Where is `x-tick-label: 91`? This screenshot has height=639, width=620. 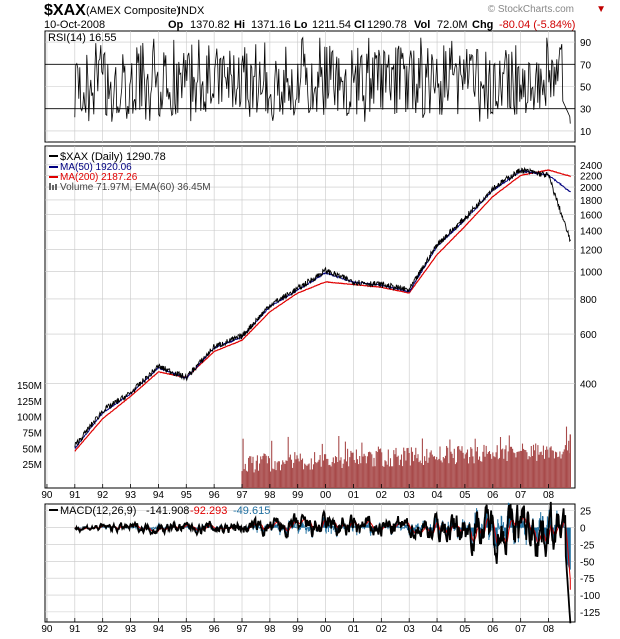 x-tick-label: 91 is located at coordinates (75, 629).